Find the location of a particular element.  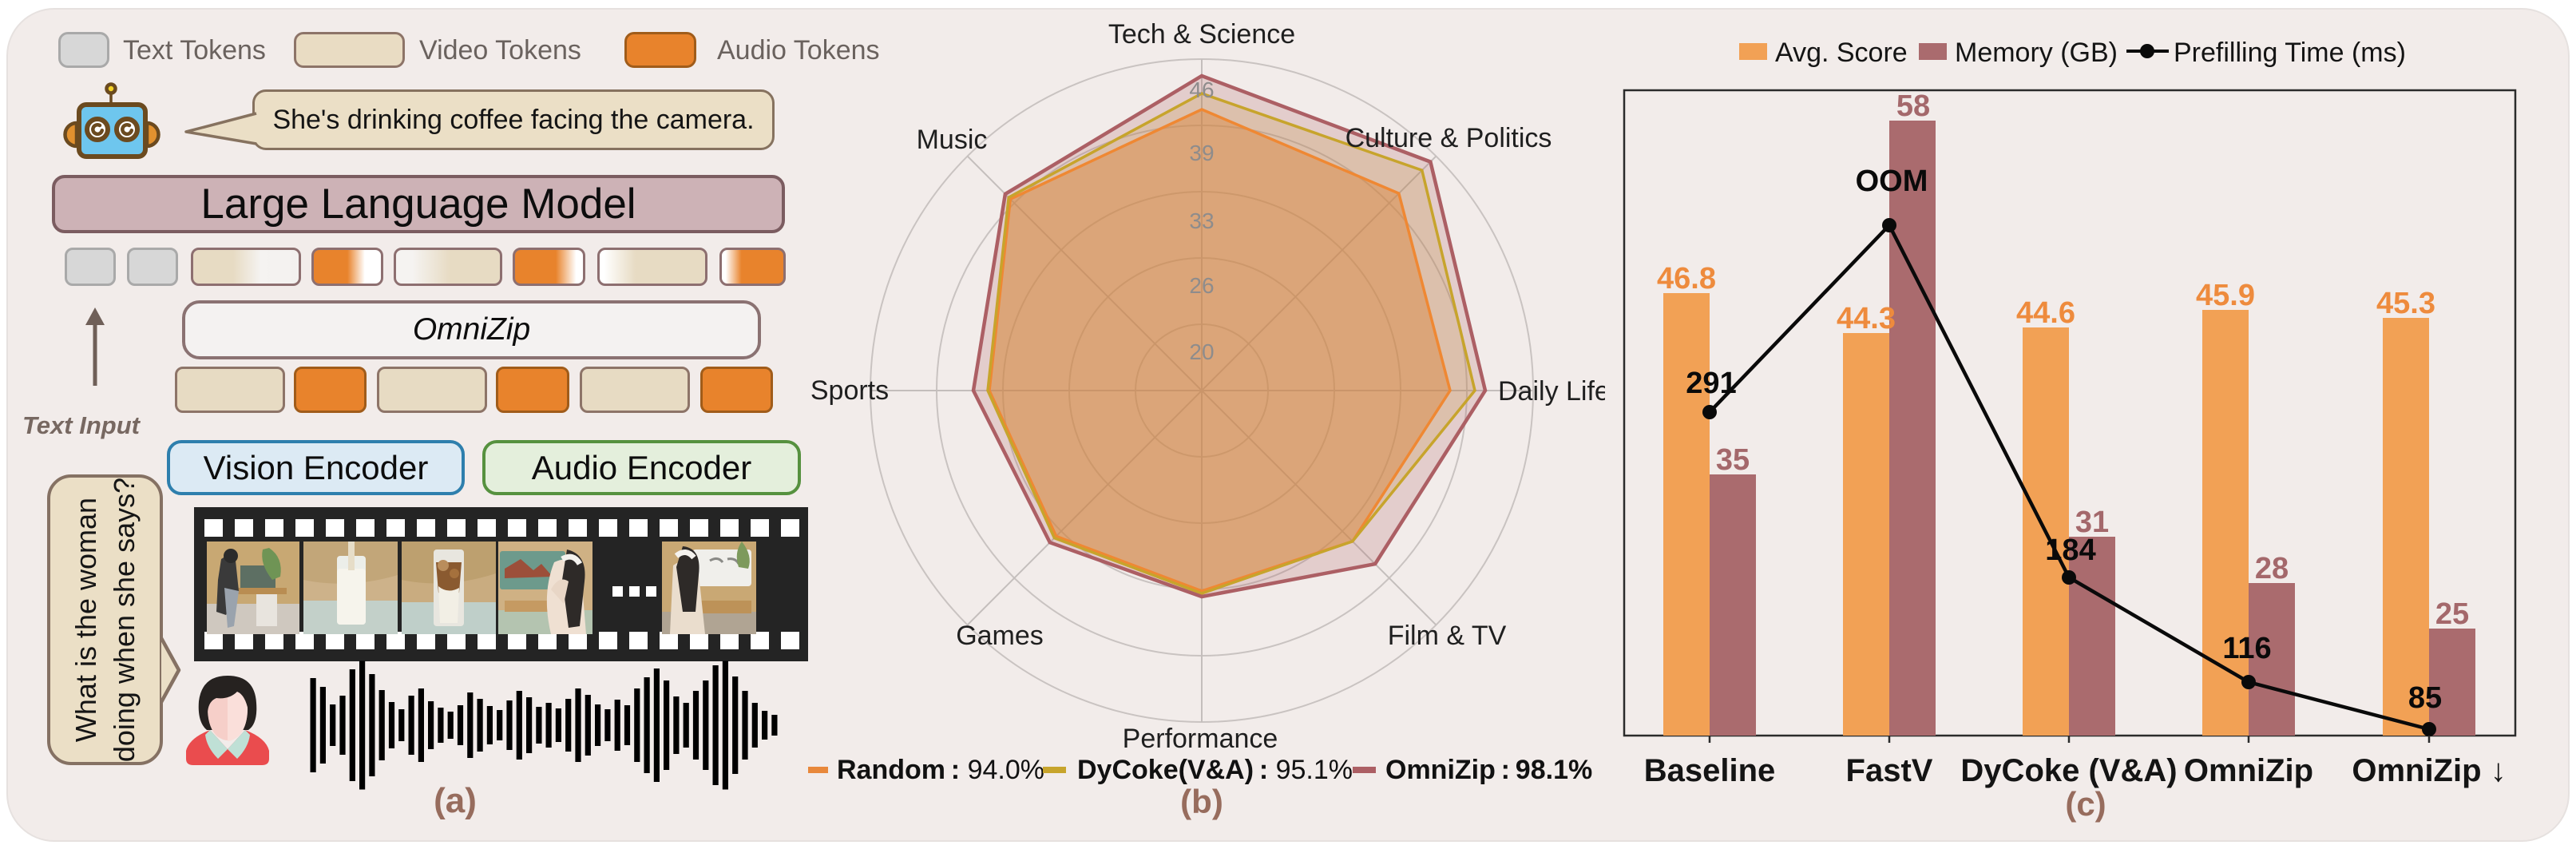

svg-text: Baseline is located at coordinates (1710, 770).